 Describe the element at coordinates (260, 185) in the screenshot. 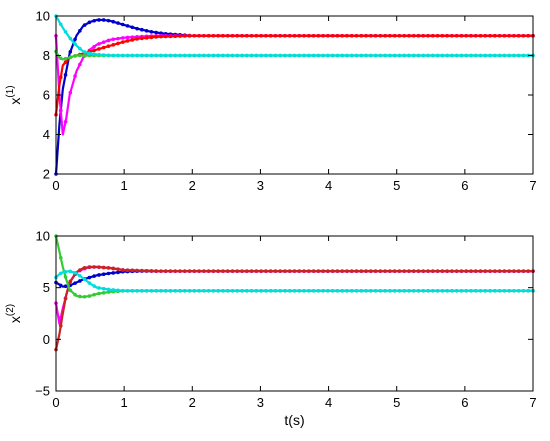

I see `x-tick-label: 3` at that location.